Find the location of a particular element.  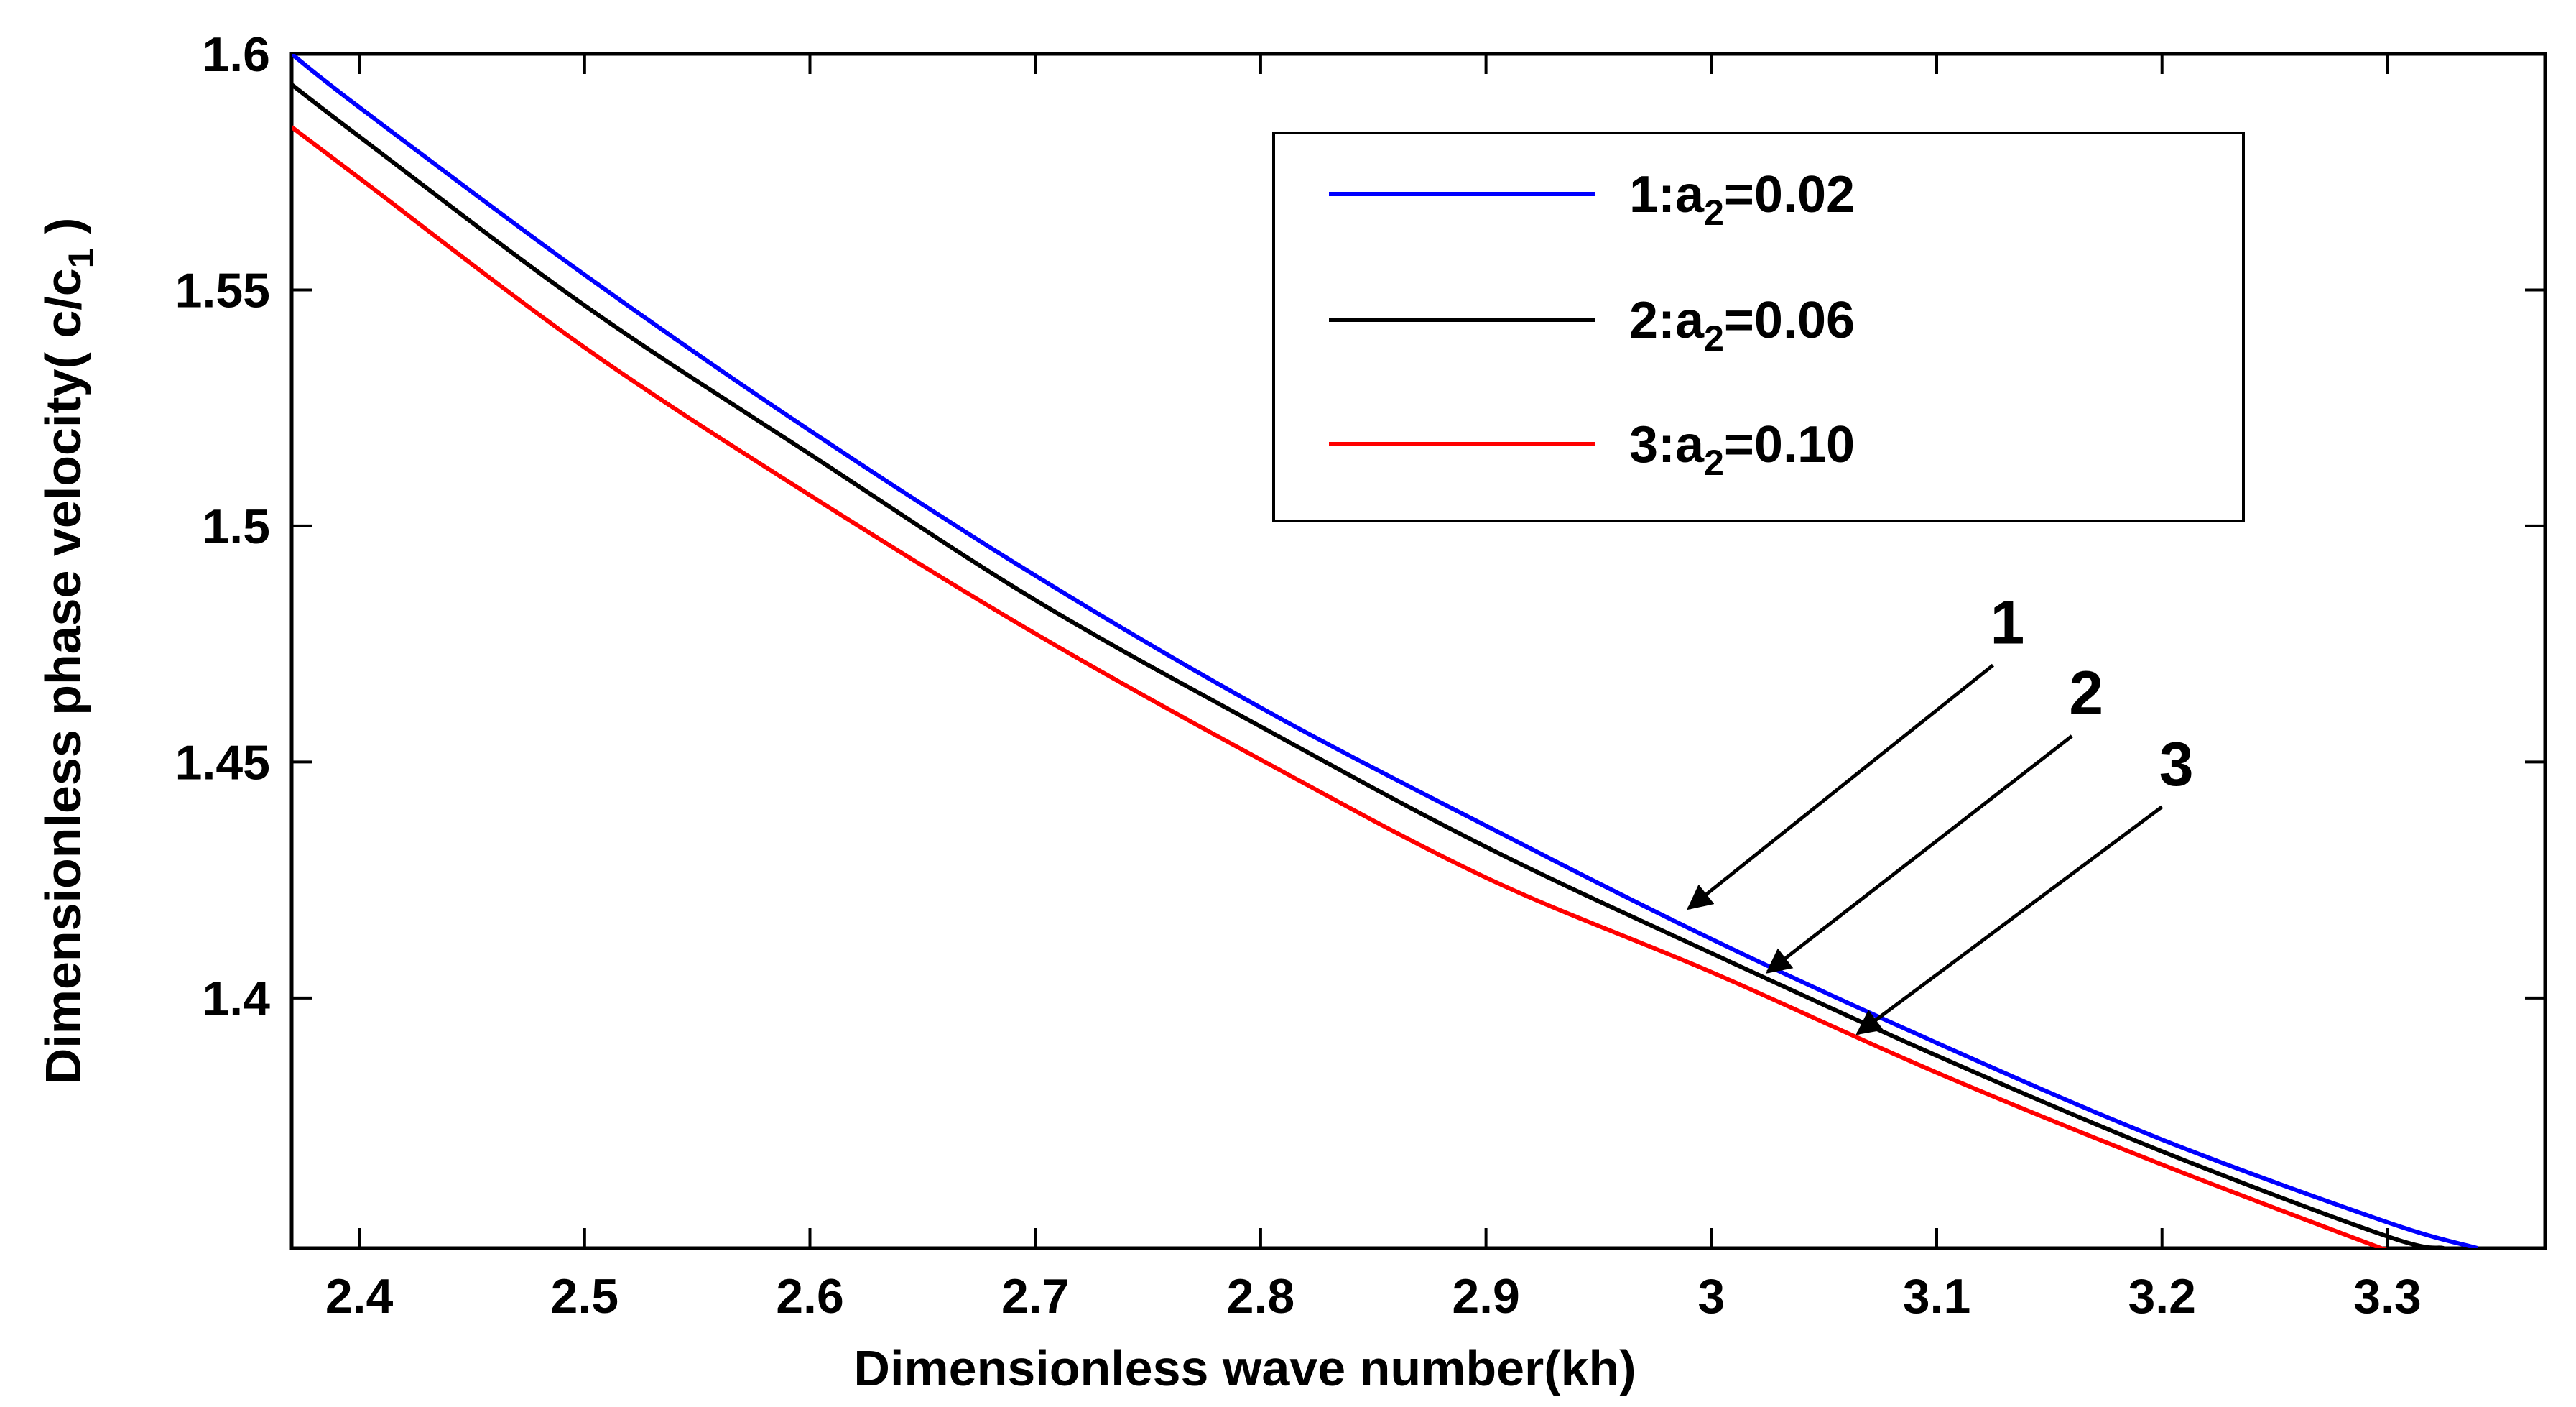

y-axis-title: Dimensionless phase velocity( c/c1 ) is located at coordinates (68, 651).